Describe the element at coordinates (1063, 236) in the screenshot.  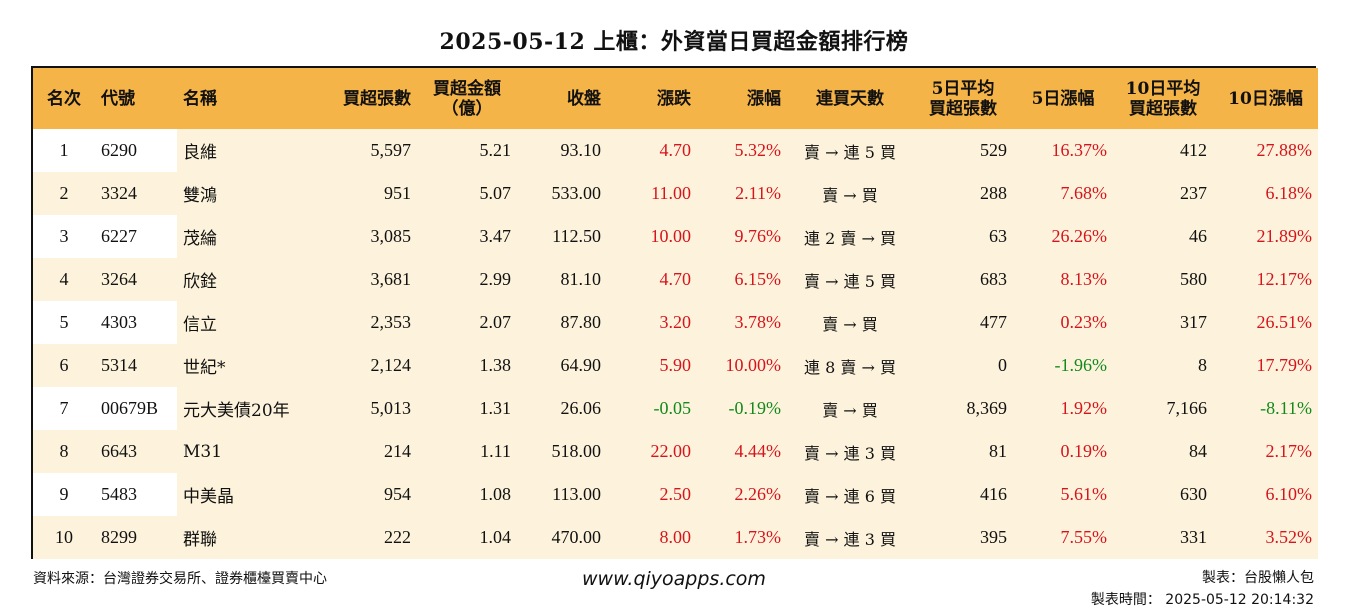
I see `cell-pct5: 26.26%` at that location.